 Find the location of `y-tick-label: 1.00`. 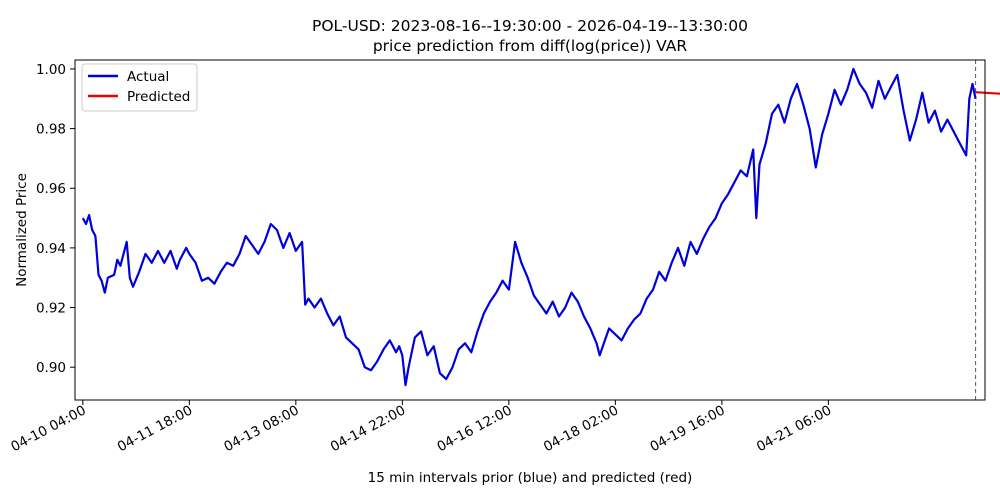

y-tick-label: 1.00 is located at coordinates (51, 70).